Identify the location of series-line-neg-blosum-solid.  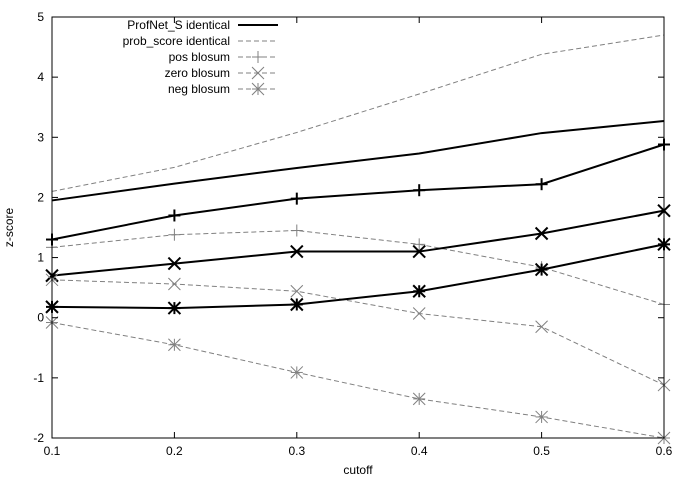
(358, 276).